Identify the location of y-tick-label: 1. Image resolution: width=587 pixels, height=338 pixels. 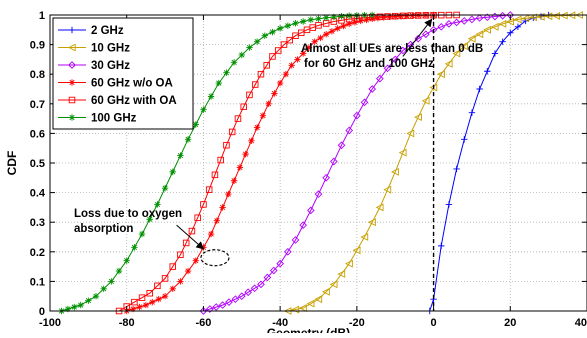
(42, 16).